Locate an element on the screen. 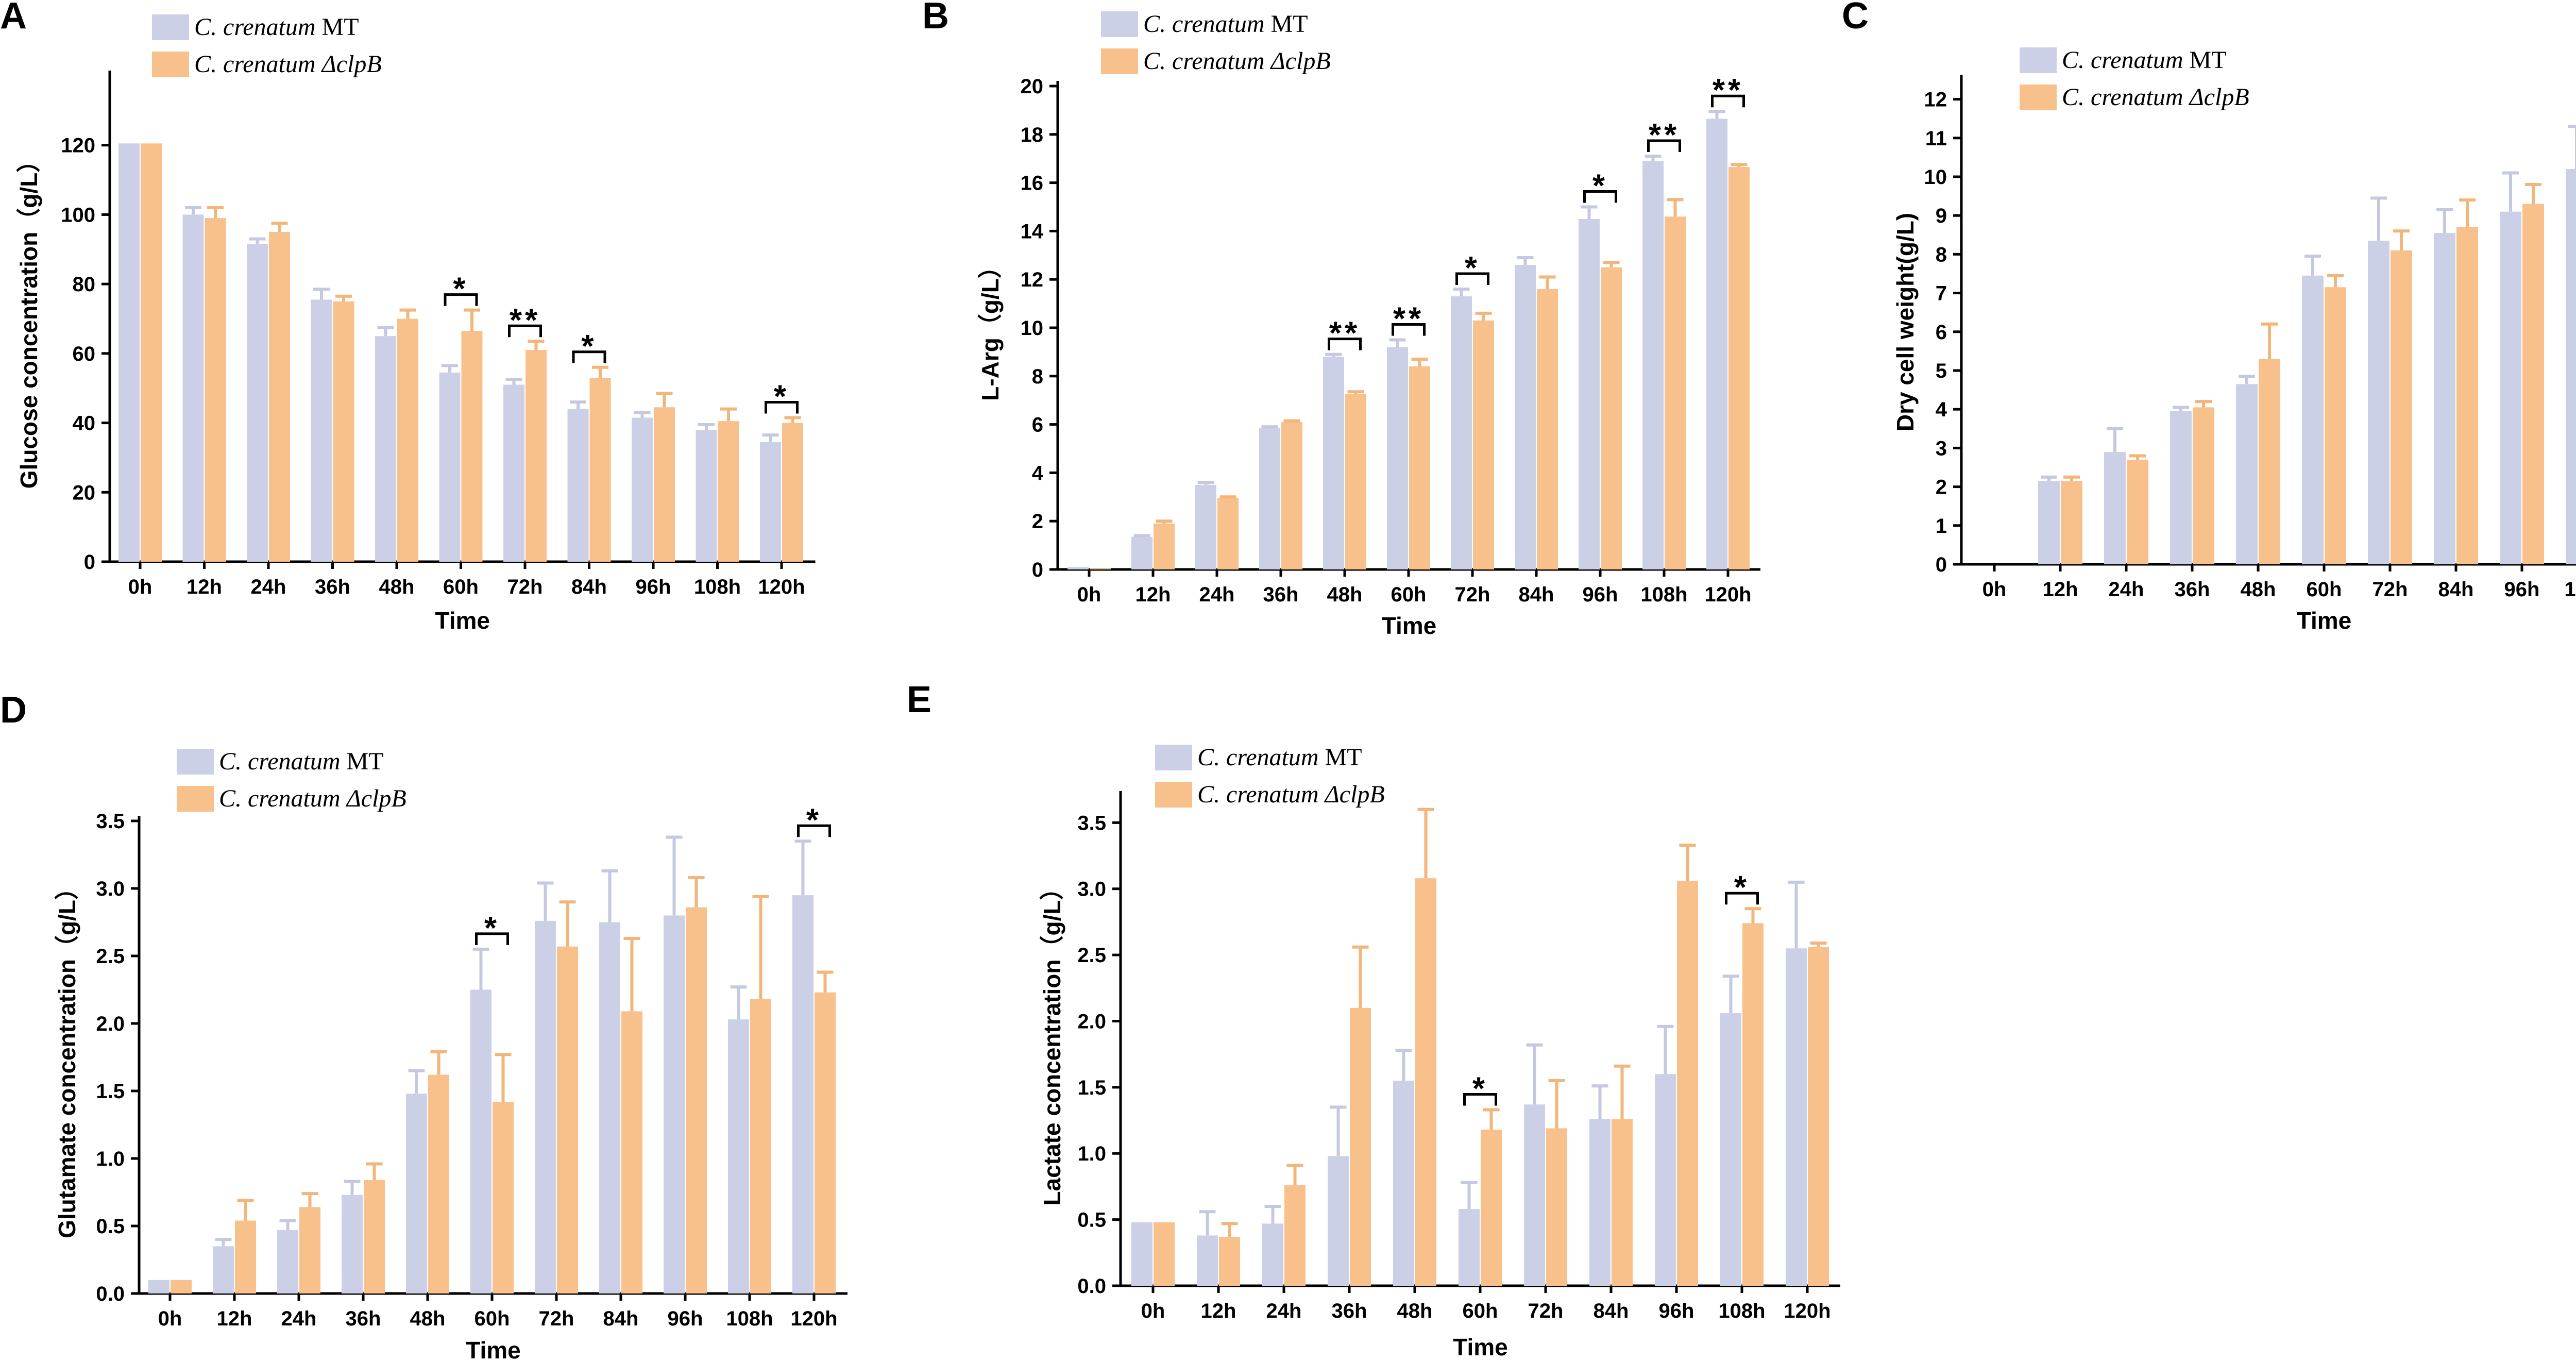  y-tick-label: 0 is located at coordinates (89, 562).